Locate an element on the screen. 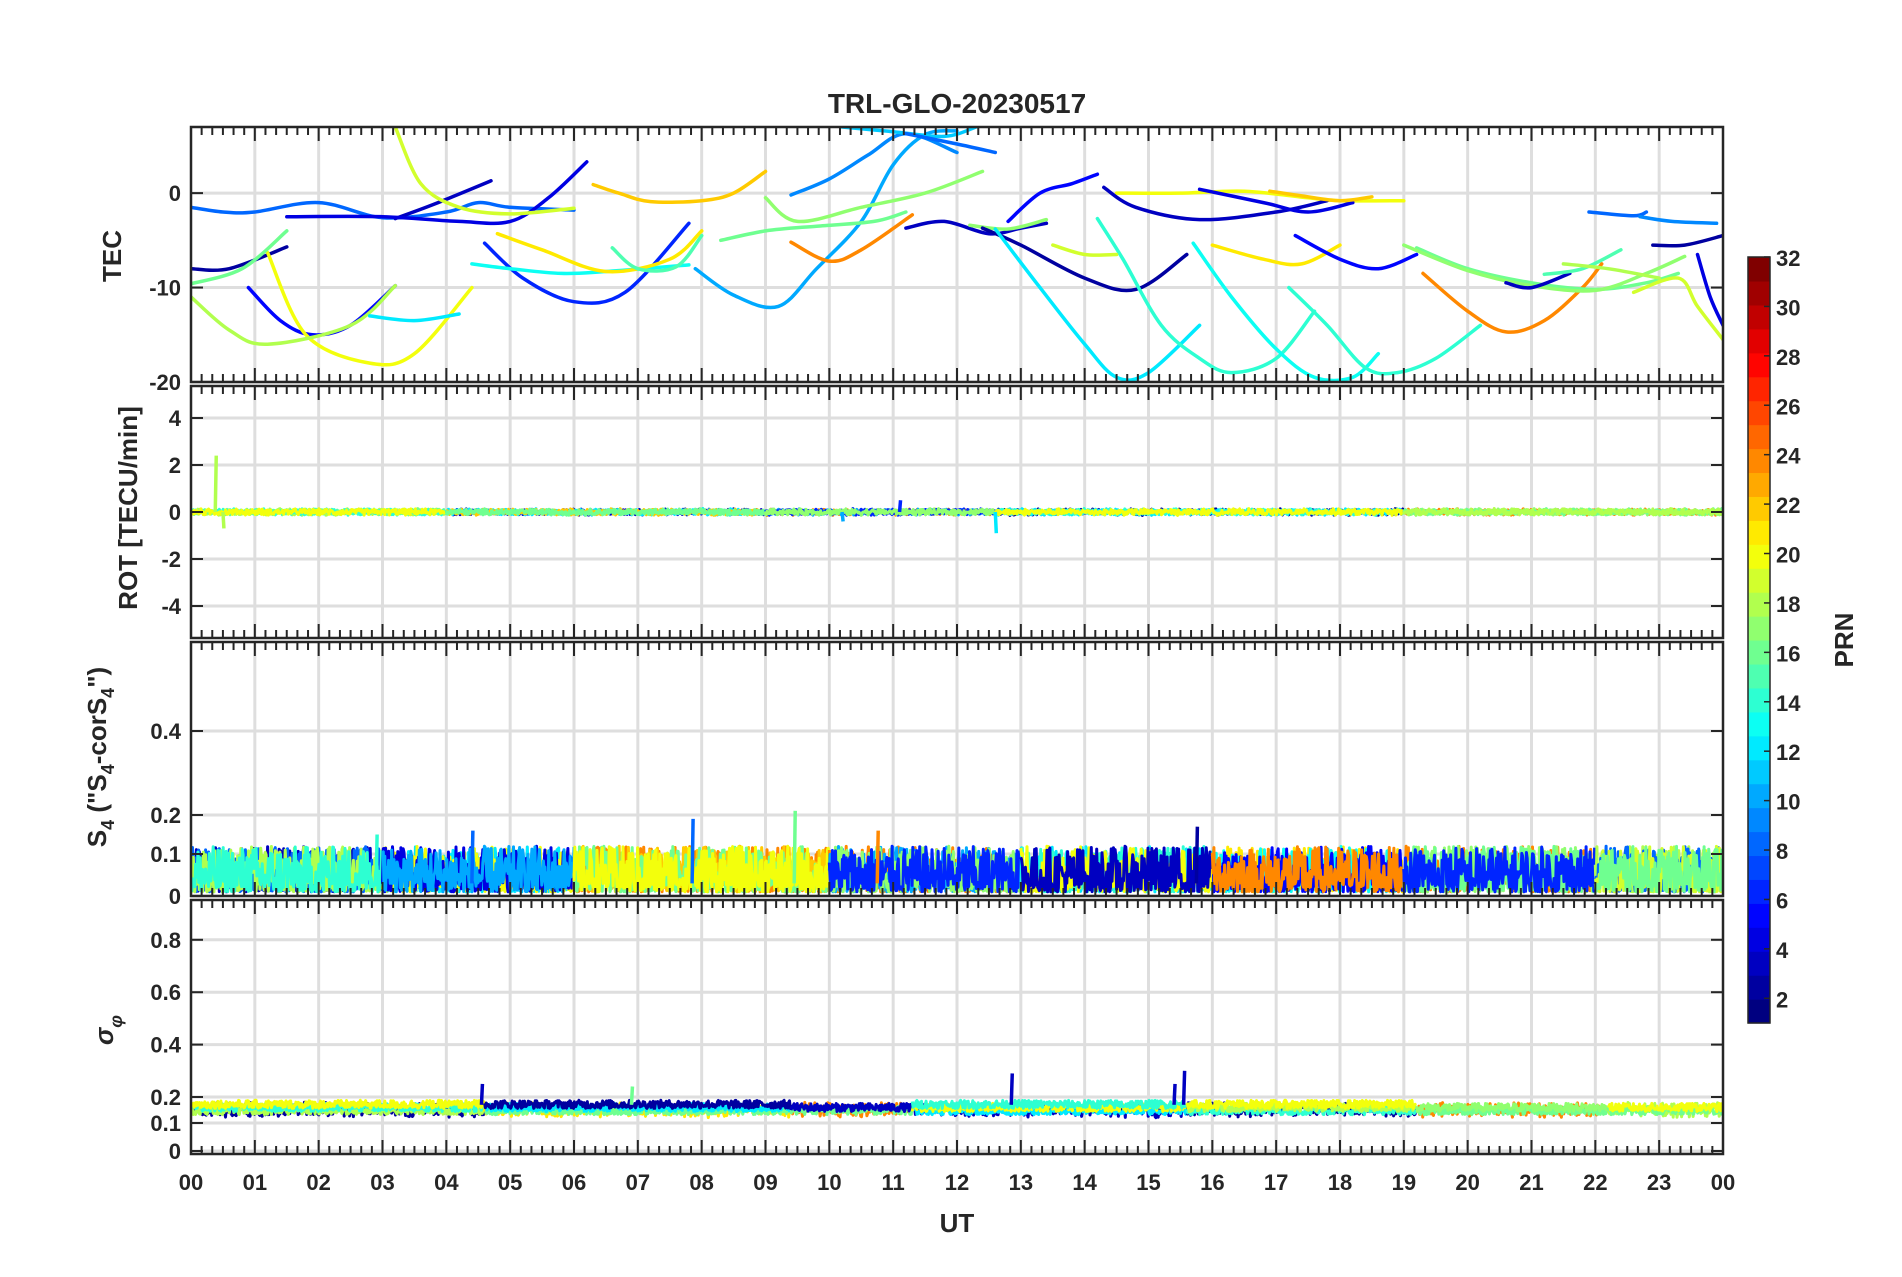 This screenshot has height=1277, width=1902. y-tick-label-sigma: 0.1 is located at coordinates (165, 1123).